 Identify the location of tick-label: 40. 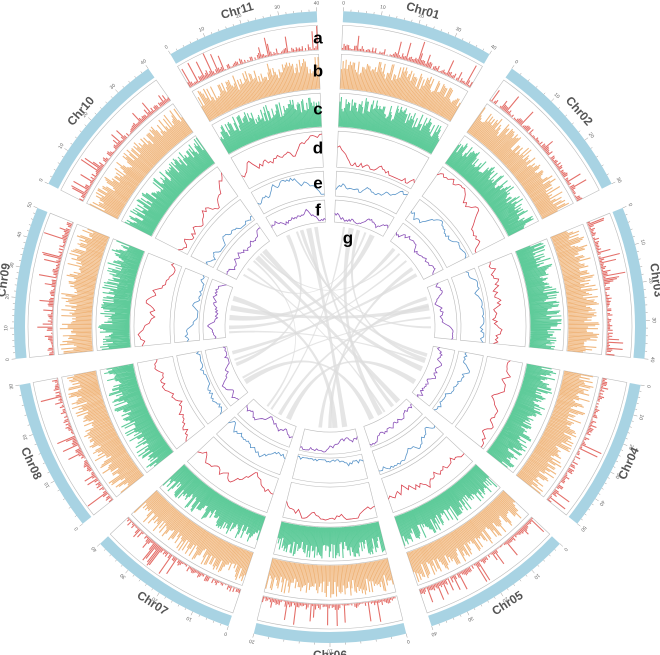
(652, 360).